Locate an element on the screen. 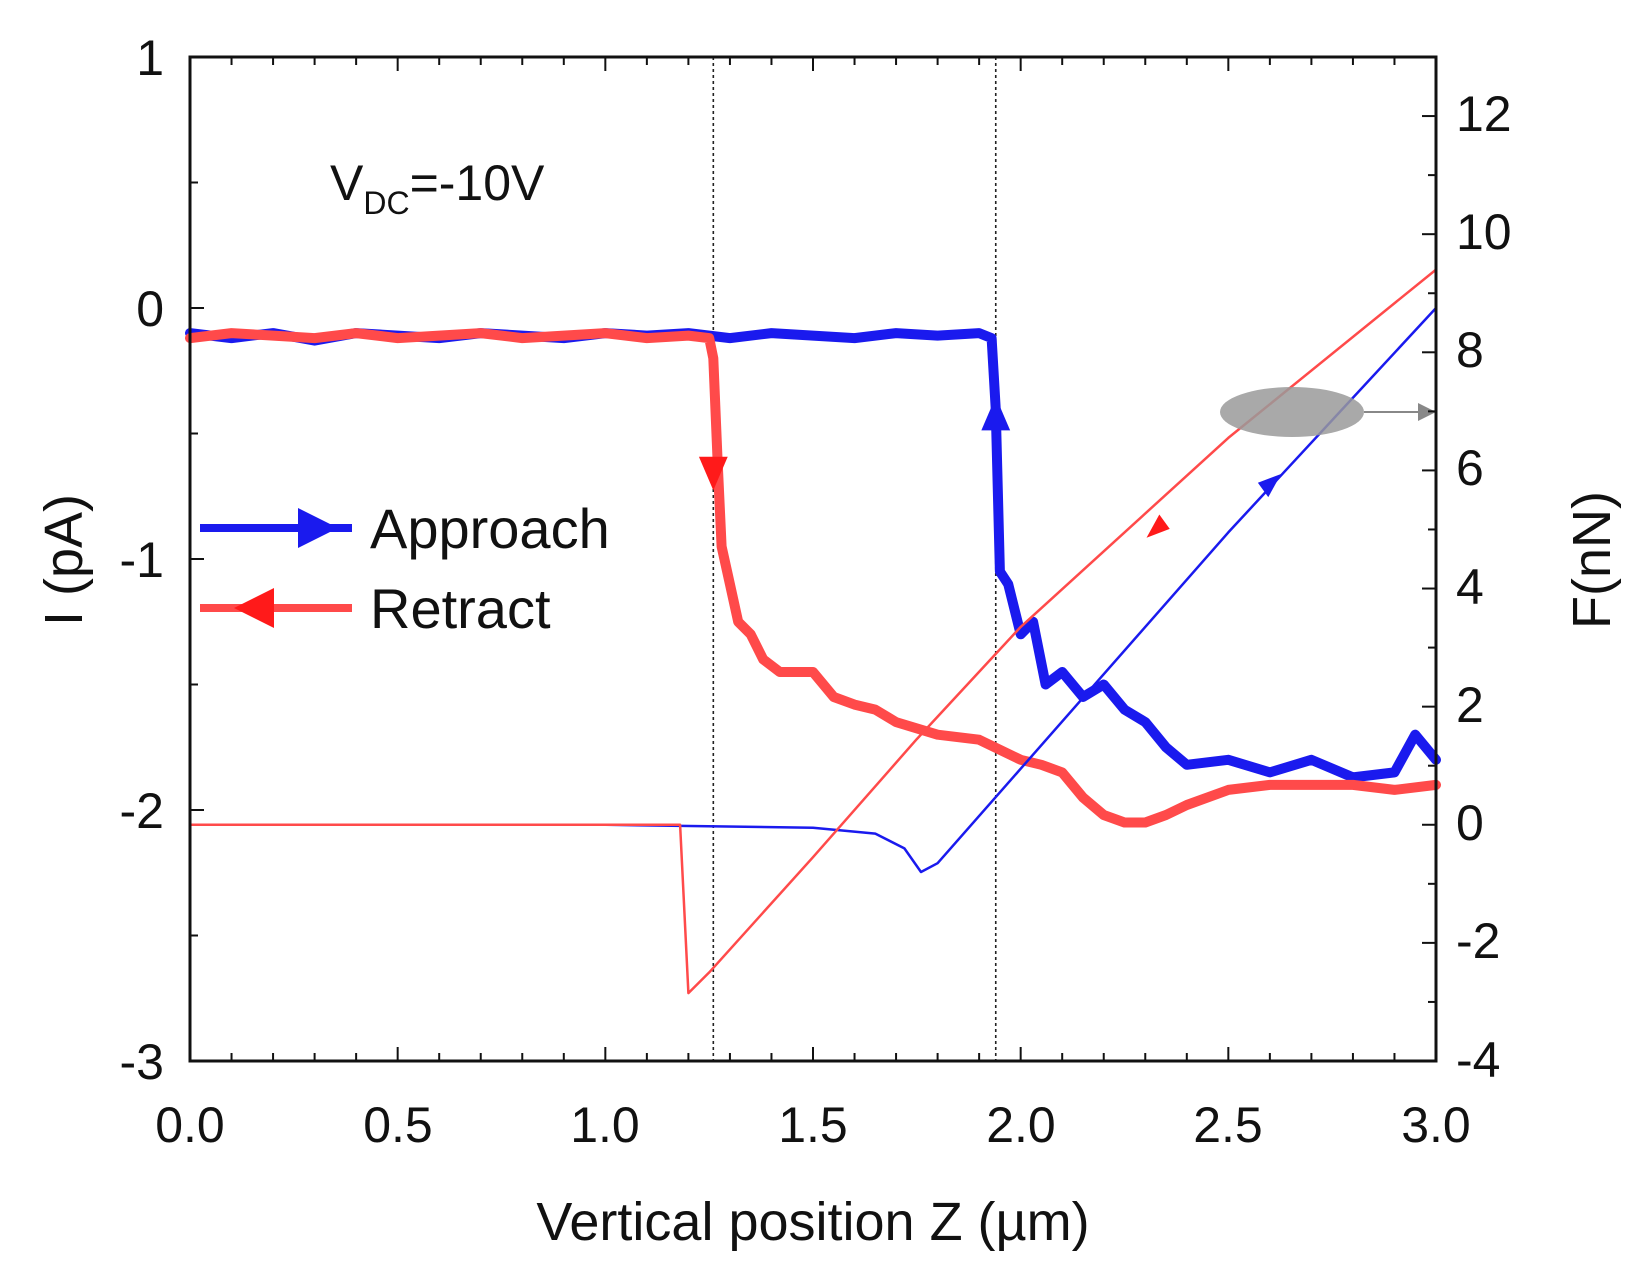  left-tick-label: 1 is located at coordinates (150, 58).